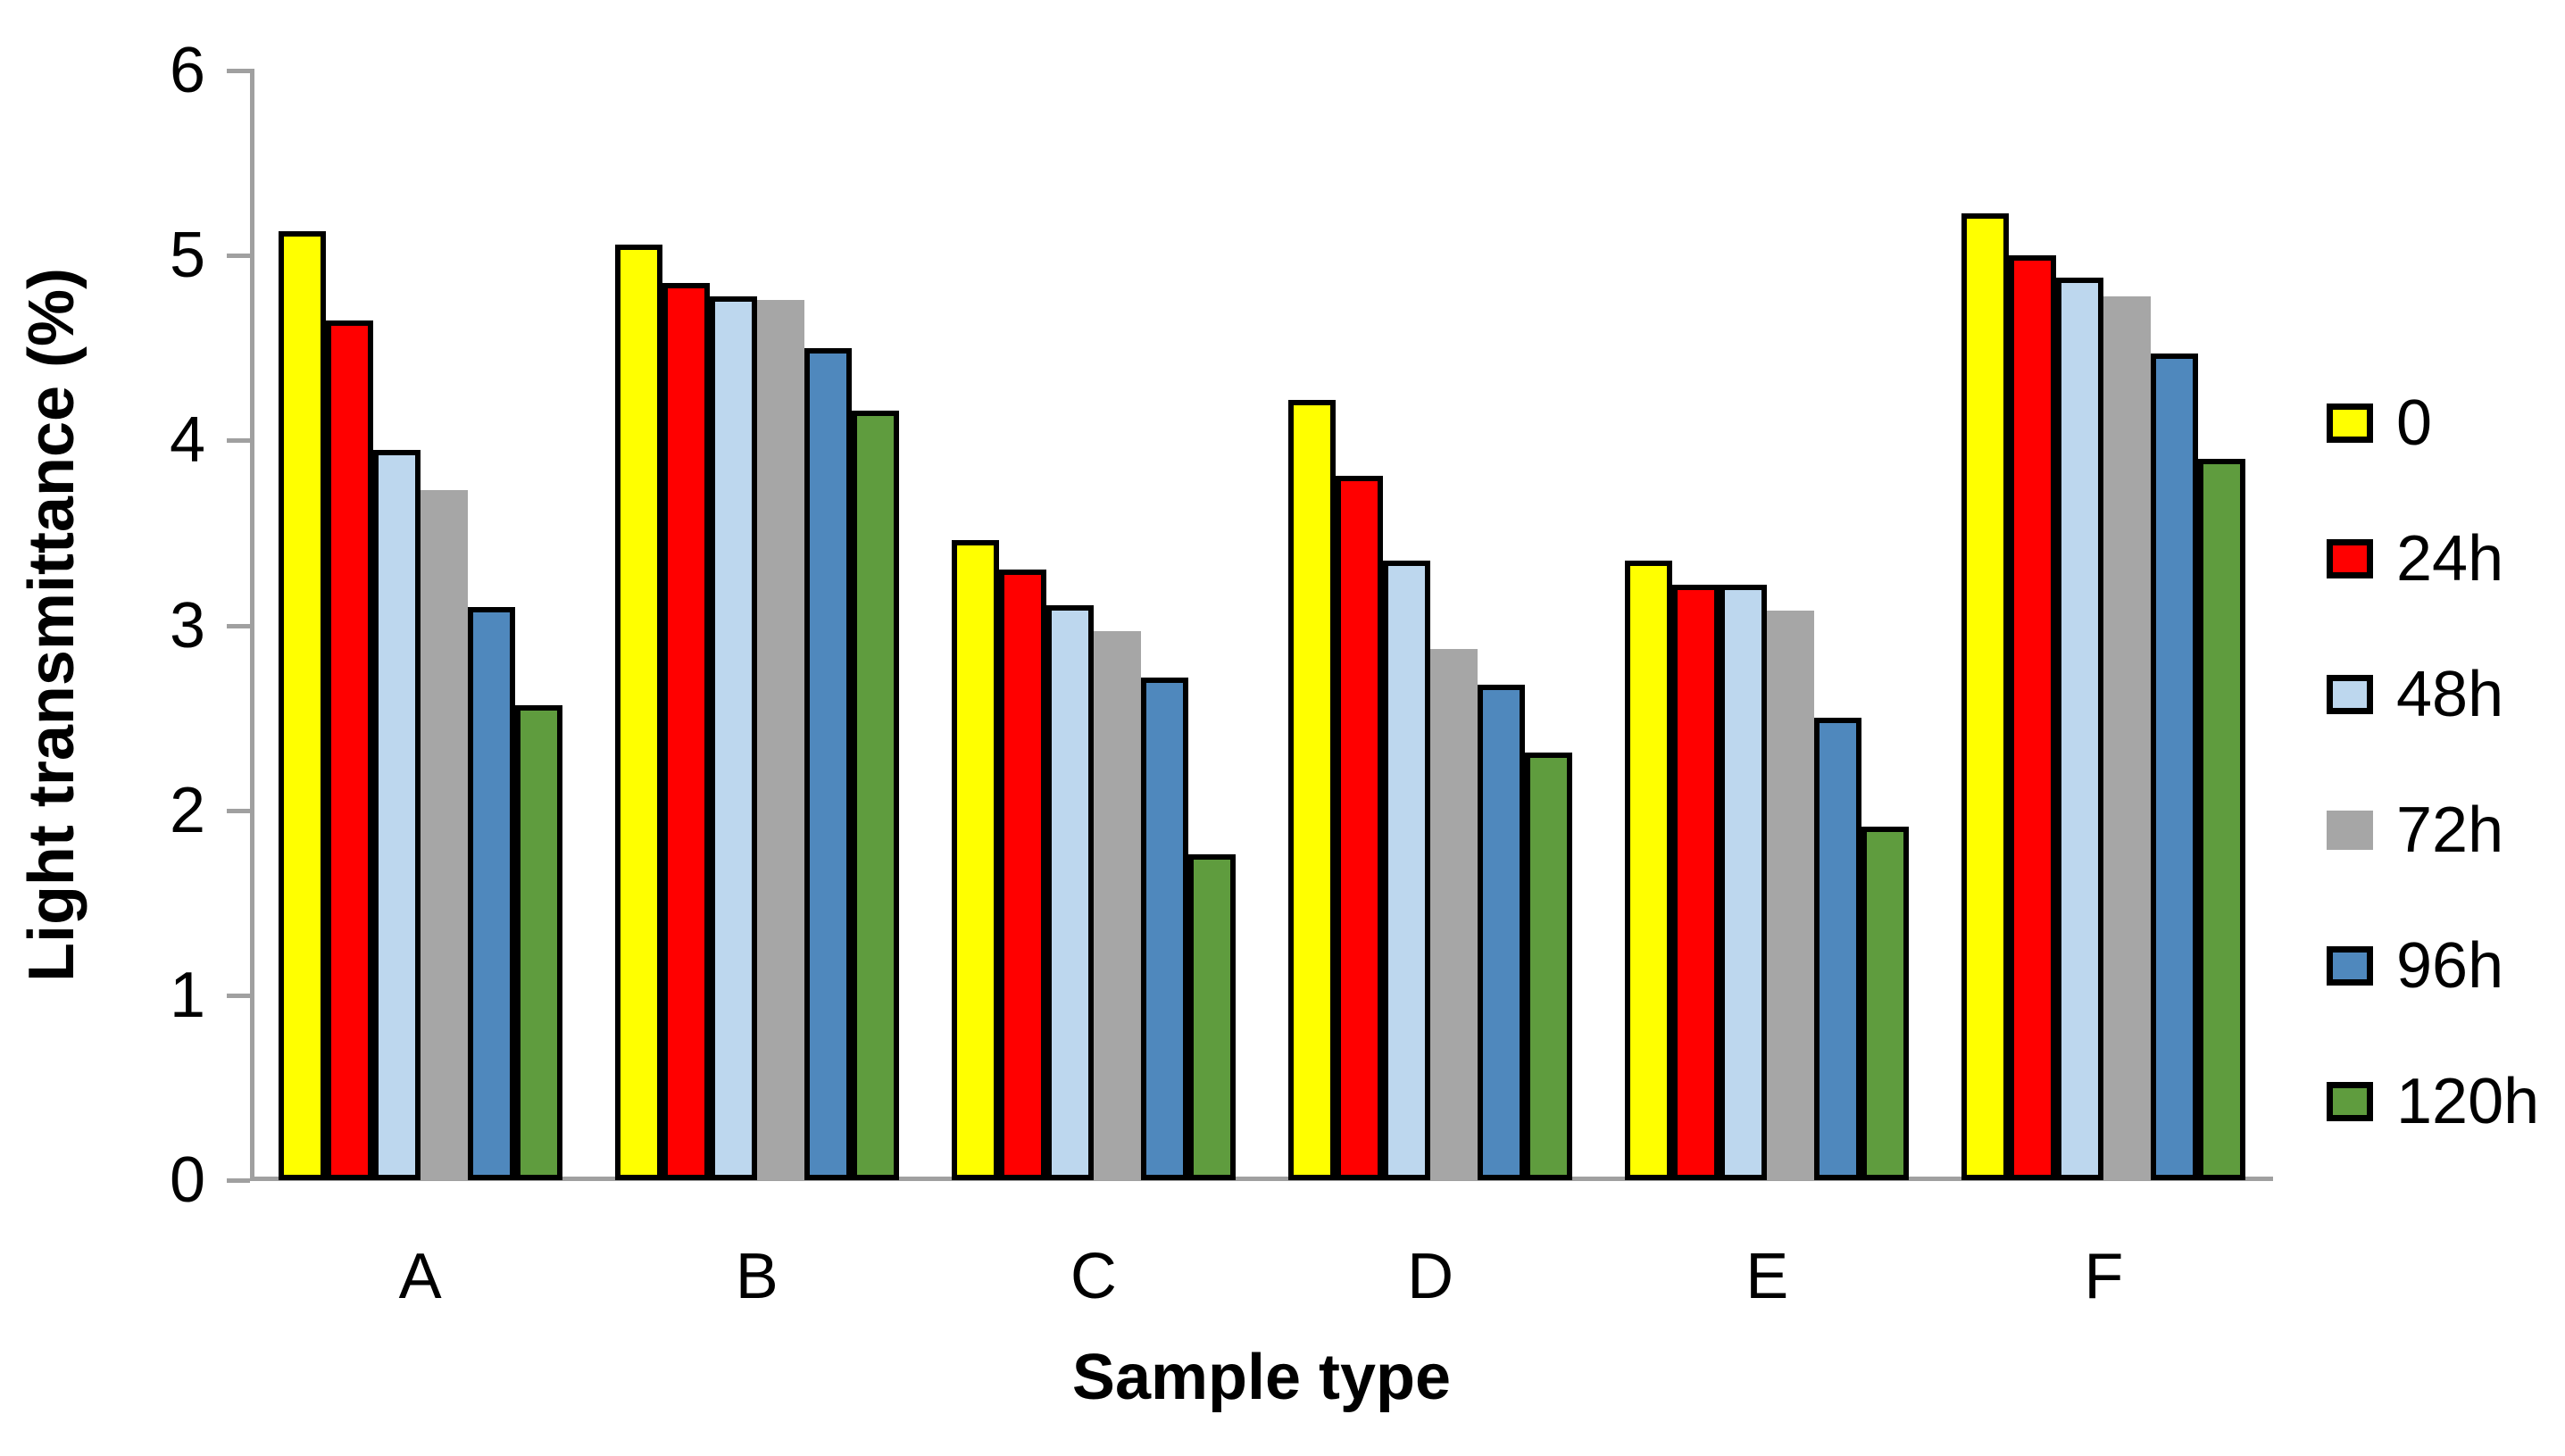 This screenshot has width=2565, height=1456. I want to click on legend-label-24h: 24h, so click(2450, 559).